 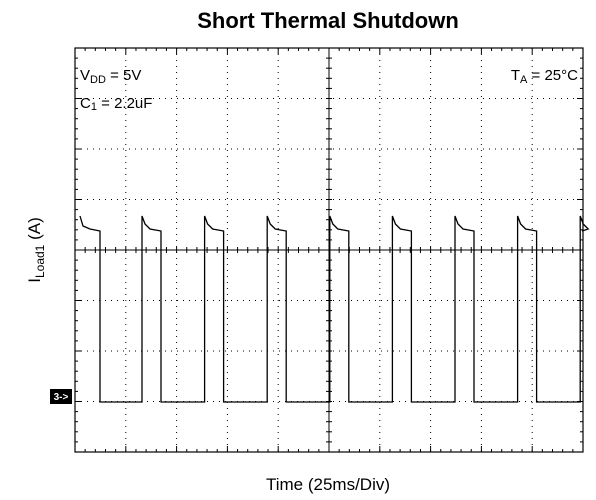 I want to click on x-axis-label: Time (25ms/Div), so click(x=328, y=484).